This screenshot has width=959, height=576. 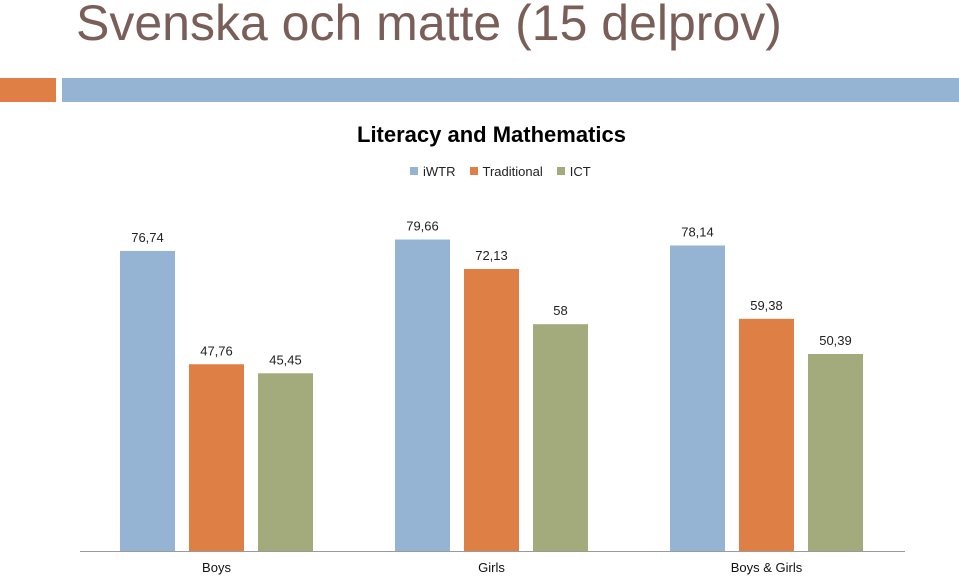 What do you see at coordinates (216, 567) in the screenshot?
I see `x-tick-label: Boys` at bounding box center [216, 567].